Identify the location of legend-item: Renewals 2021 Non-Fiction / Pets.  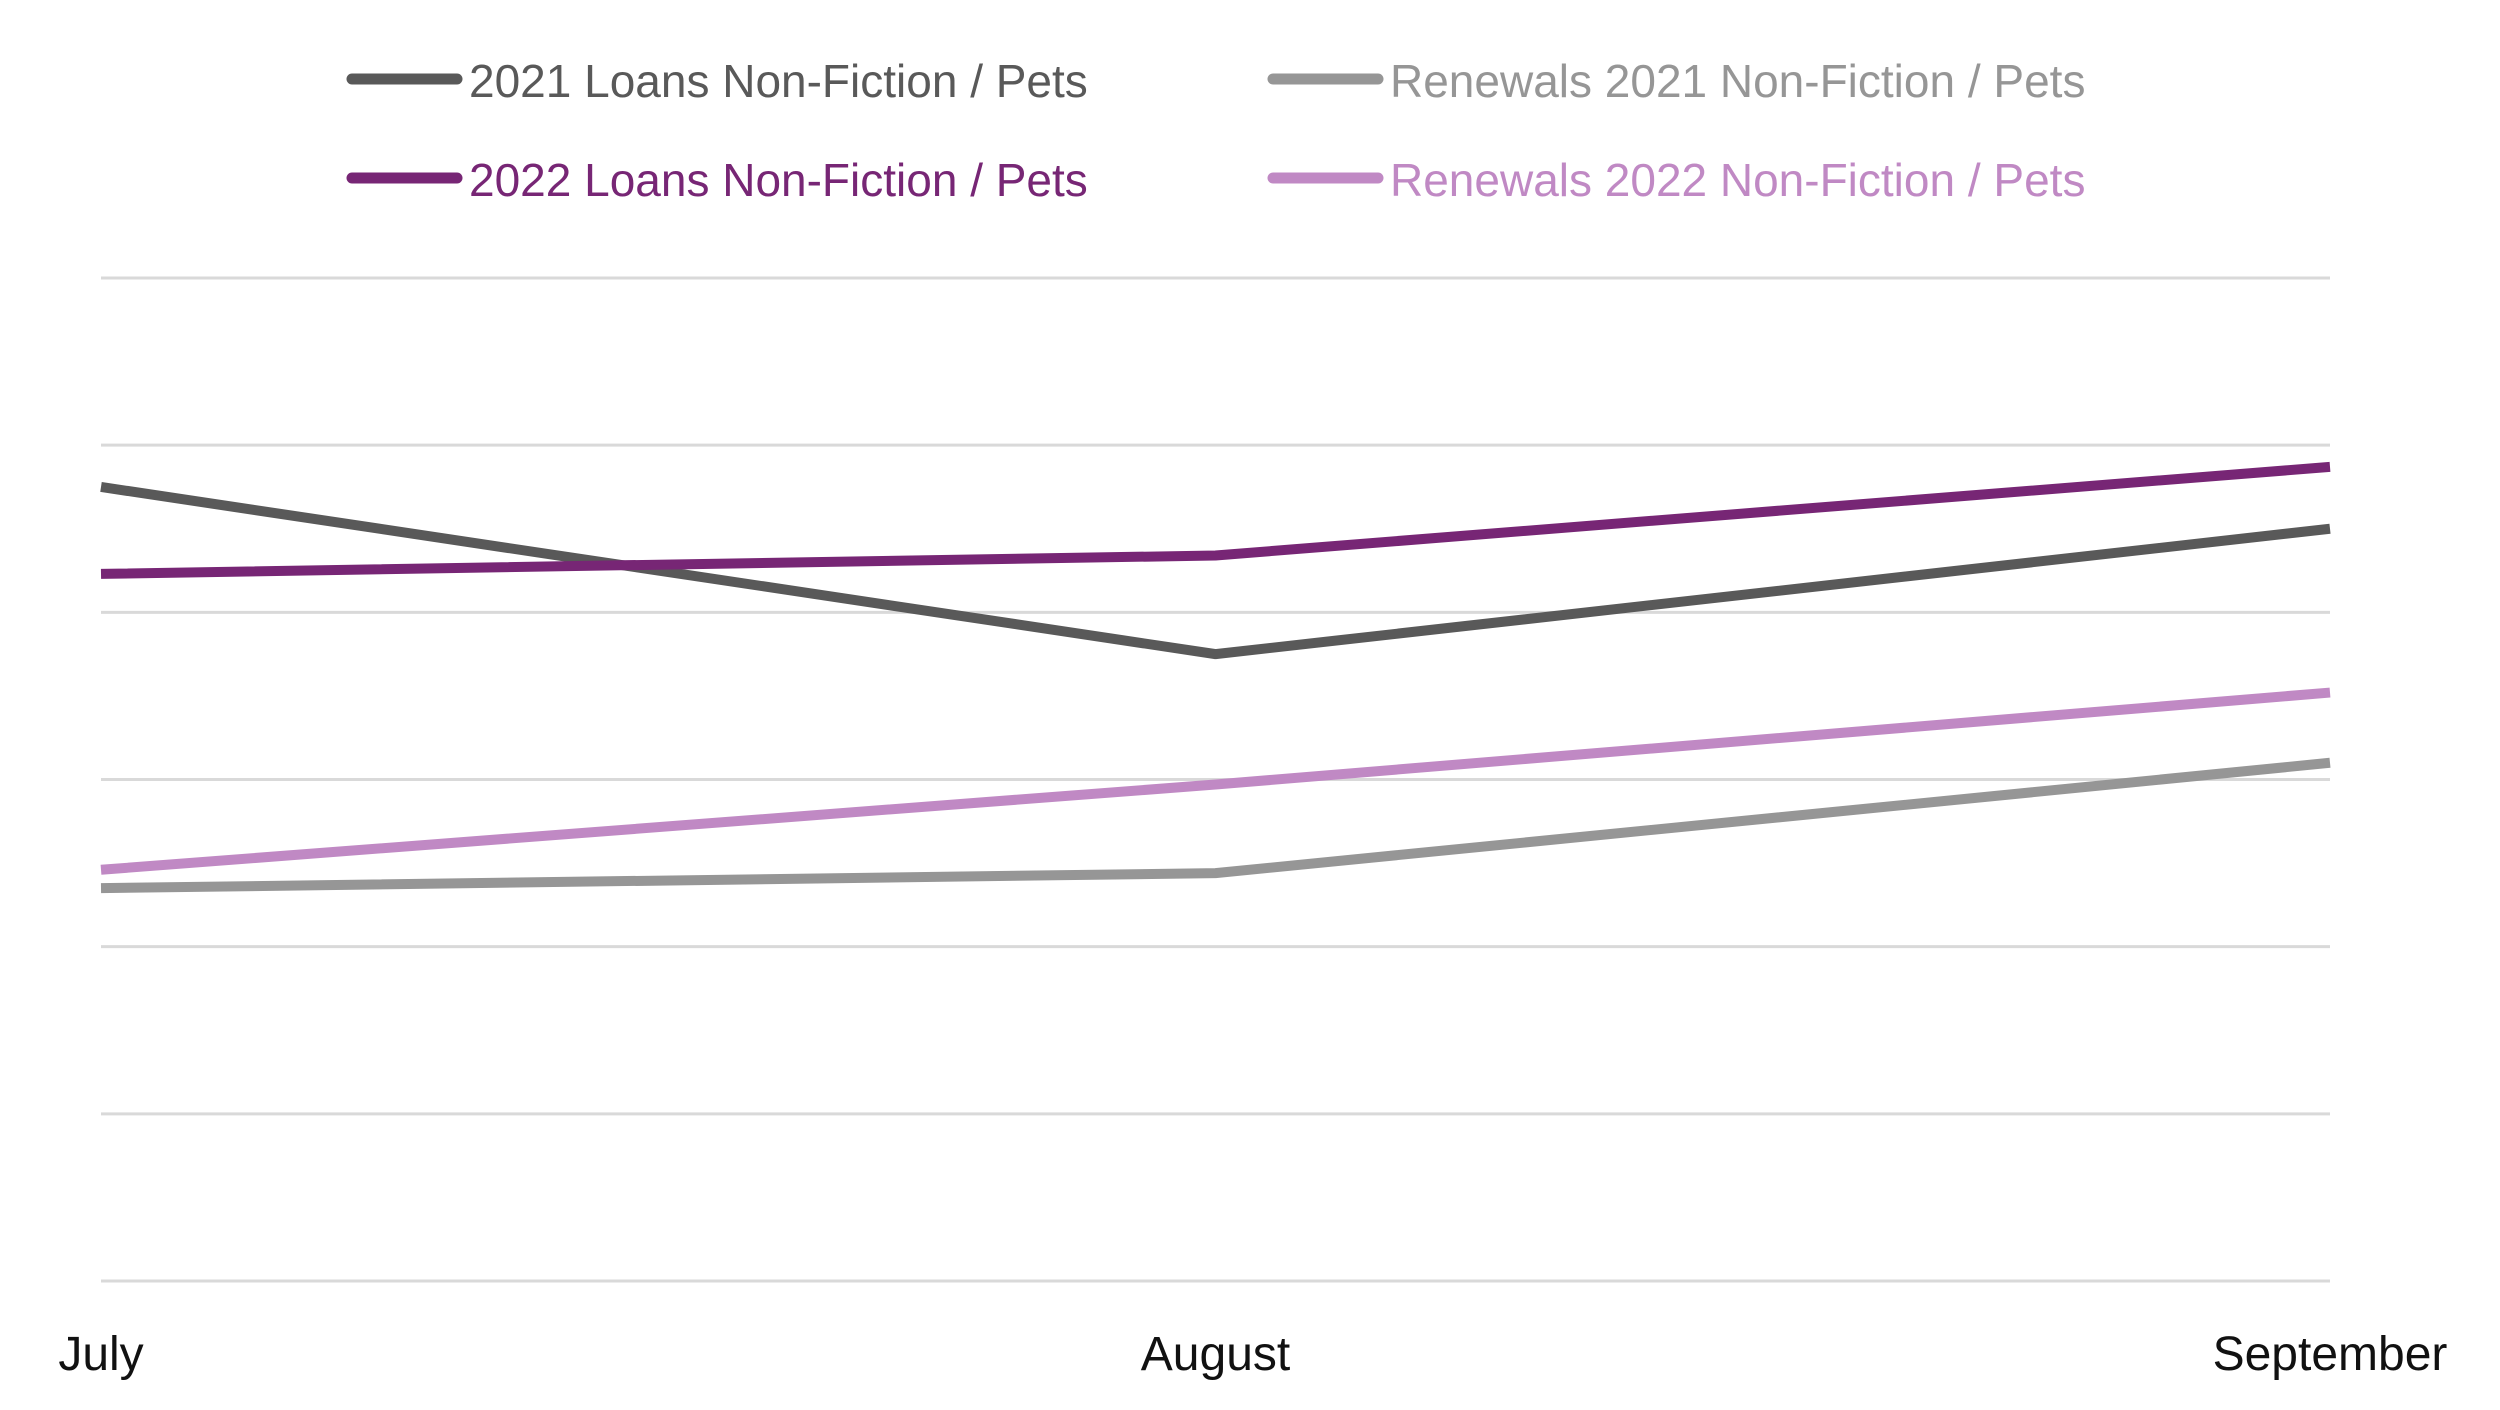
(1676, 81).